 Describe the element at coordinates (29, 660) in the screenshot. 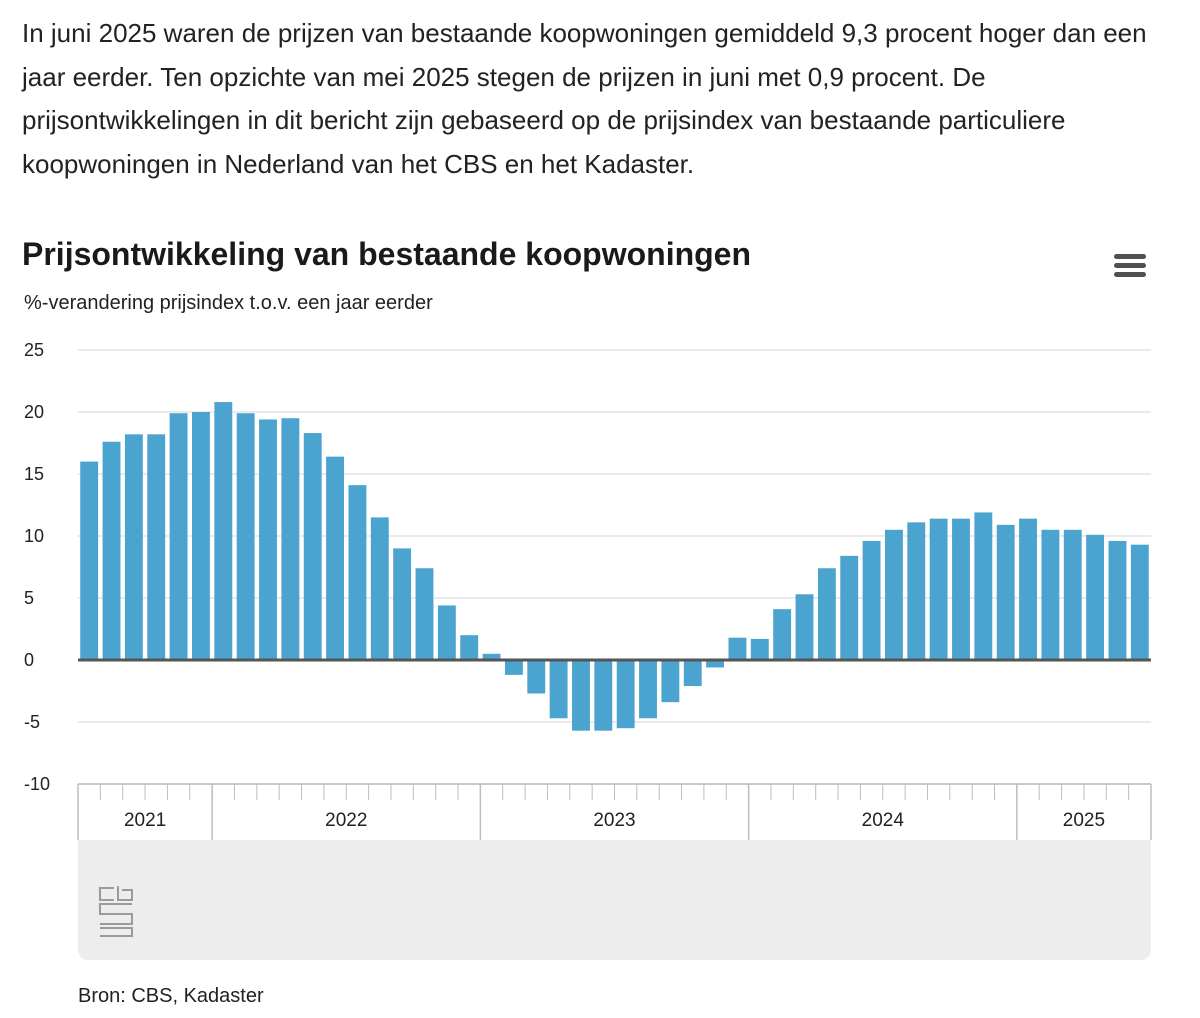

I see `y-tick-label: 0` at that location.